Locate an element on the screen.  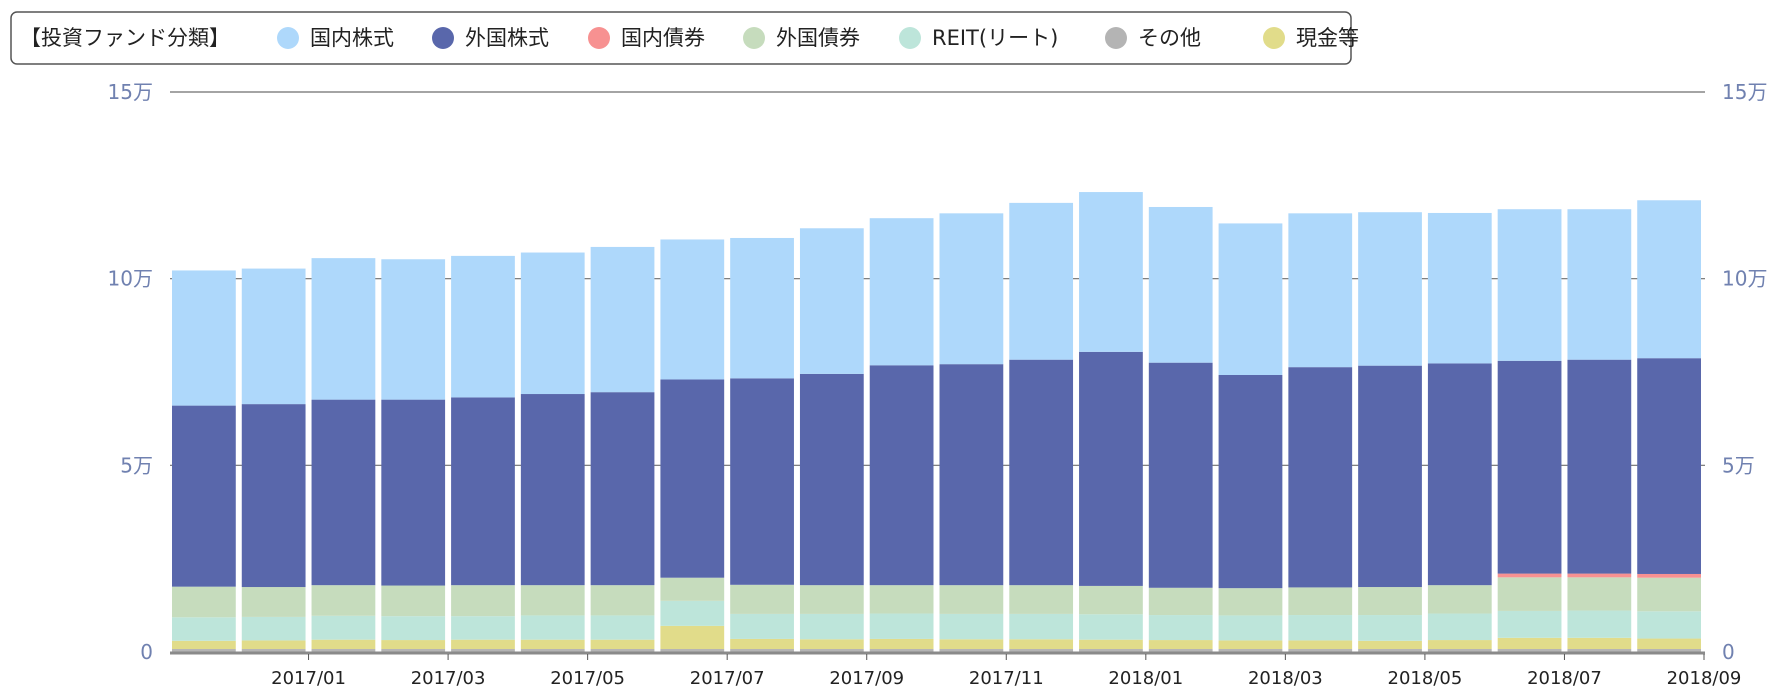
legend-item: 外国債券 is located at coordinates (801, 38).